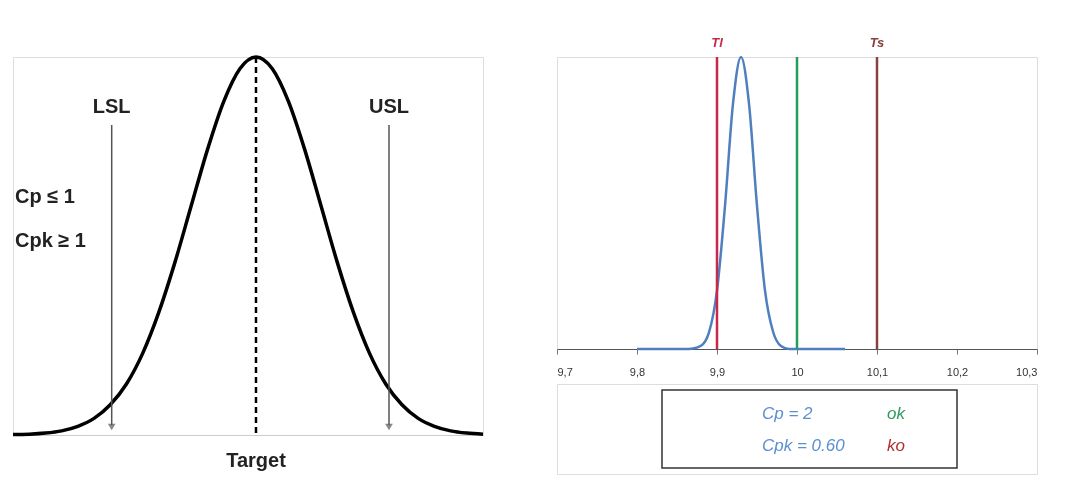 The image size is (1081, 489). I want to click on x-tick-label: 10,3, so click(1027, 371).